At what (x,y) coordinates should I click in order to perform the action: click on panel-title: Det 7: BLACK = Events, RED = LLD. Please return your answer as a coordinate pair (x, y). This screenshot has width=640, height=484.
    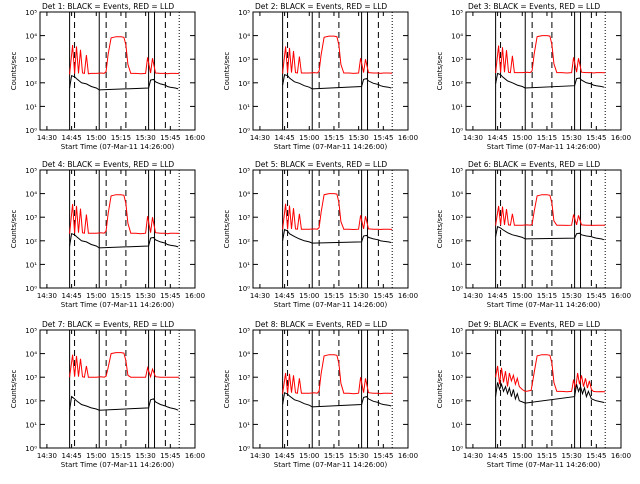
    Looking at the image, I should click on (108, 324).